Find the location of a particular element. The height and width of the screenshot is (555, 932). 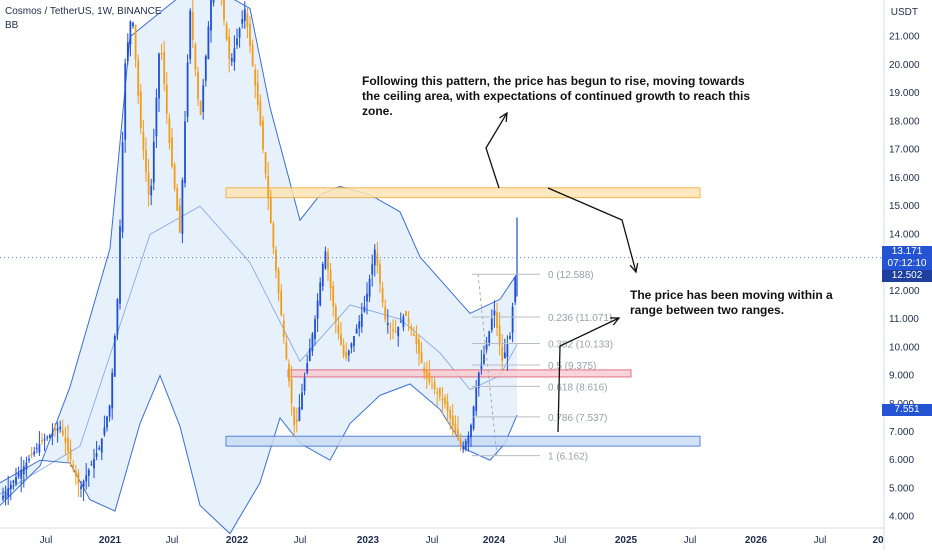

fib-level-label: 0.618 (8.616) is located at coordinates (578, 387).